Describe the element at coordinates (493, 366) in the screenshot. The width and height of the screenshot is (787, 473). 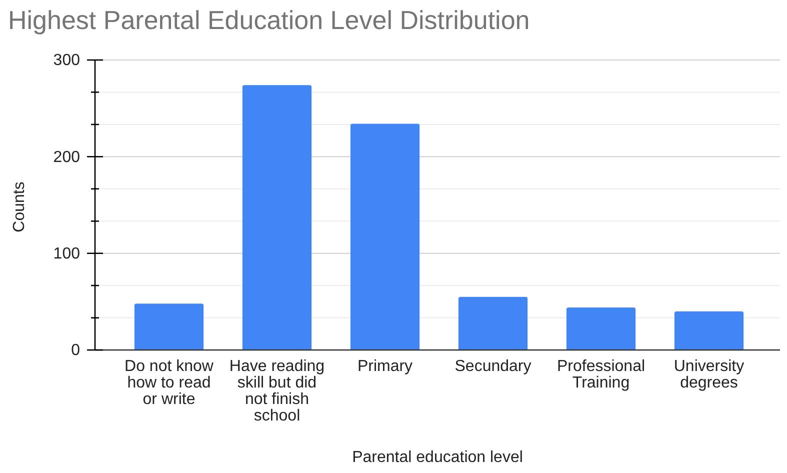
I see `x-tick-label: Secundary` at that location.